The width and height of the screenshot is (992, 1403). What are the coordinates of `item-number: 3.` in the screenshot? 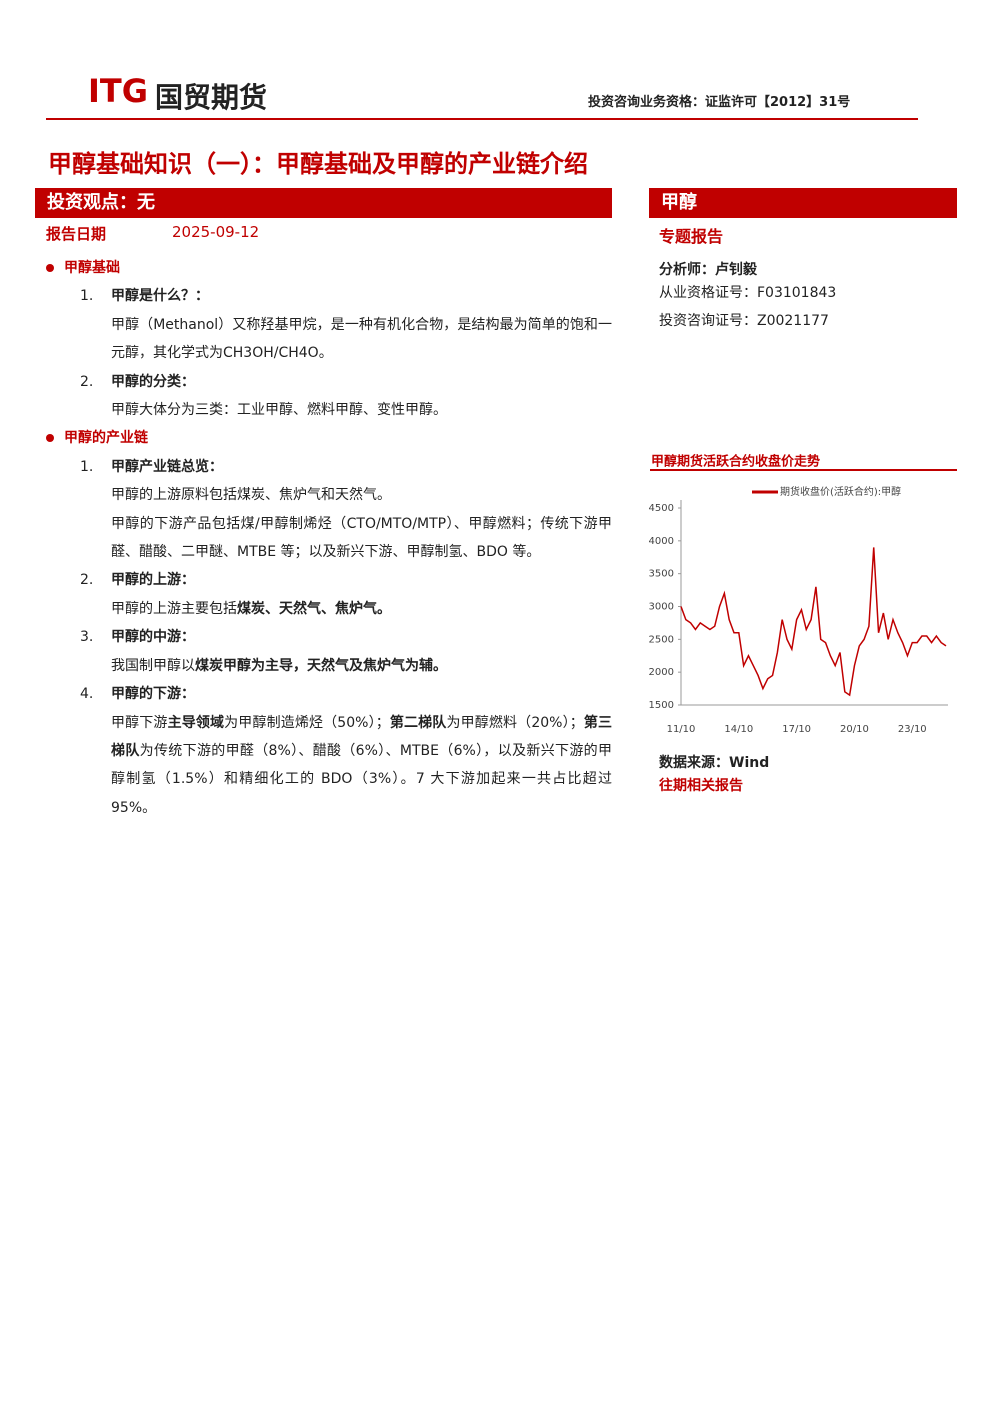 It's located at (87, 637).